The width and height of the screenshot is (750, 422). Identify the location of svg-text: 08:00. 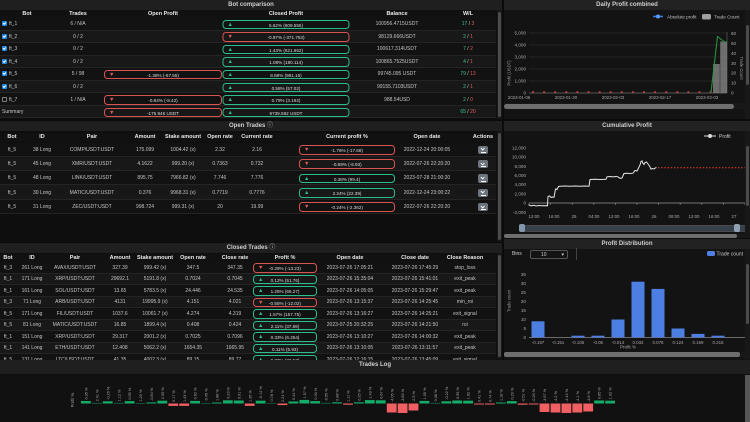
(675, 216).